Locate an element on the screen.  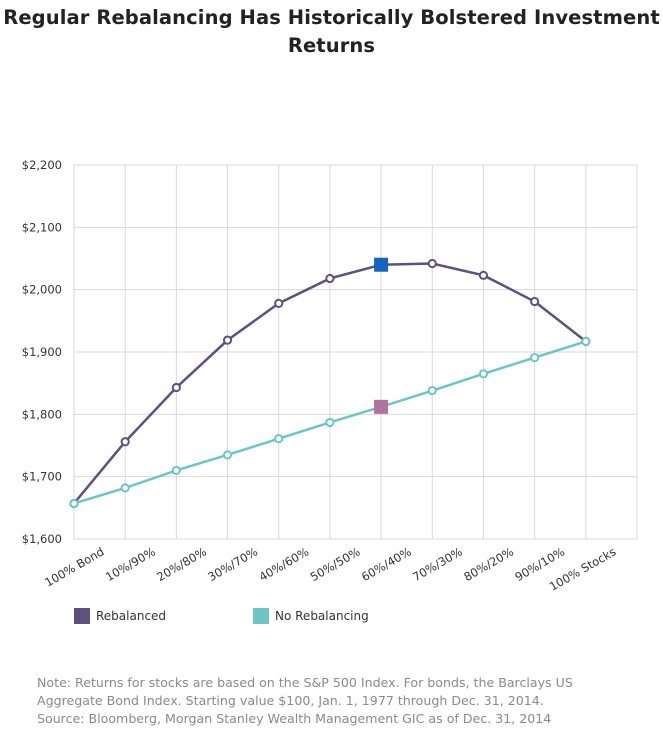
legend-item-rebalanced: Rebalanced is located at coordinates (120, 616).